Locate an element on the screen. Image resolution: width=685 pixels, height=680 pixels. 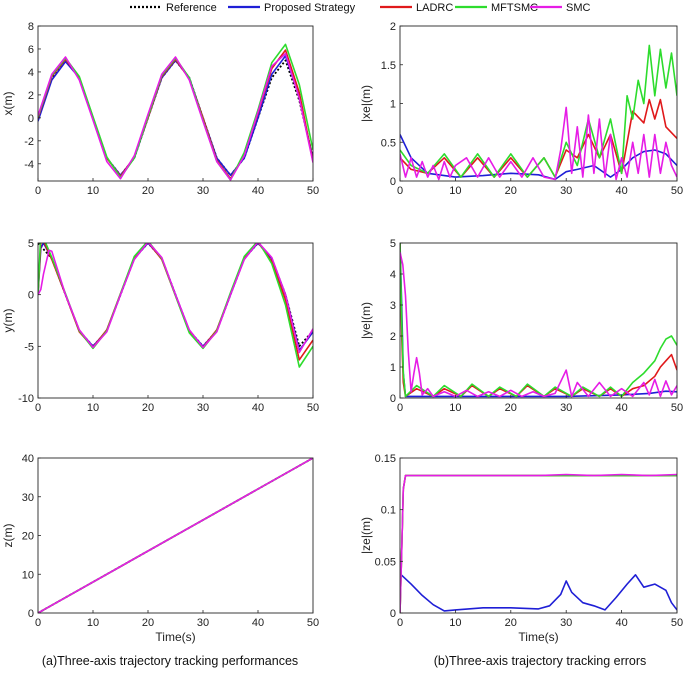
xtick-ye-0: 0 is located at coordinates (400, 408).